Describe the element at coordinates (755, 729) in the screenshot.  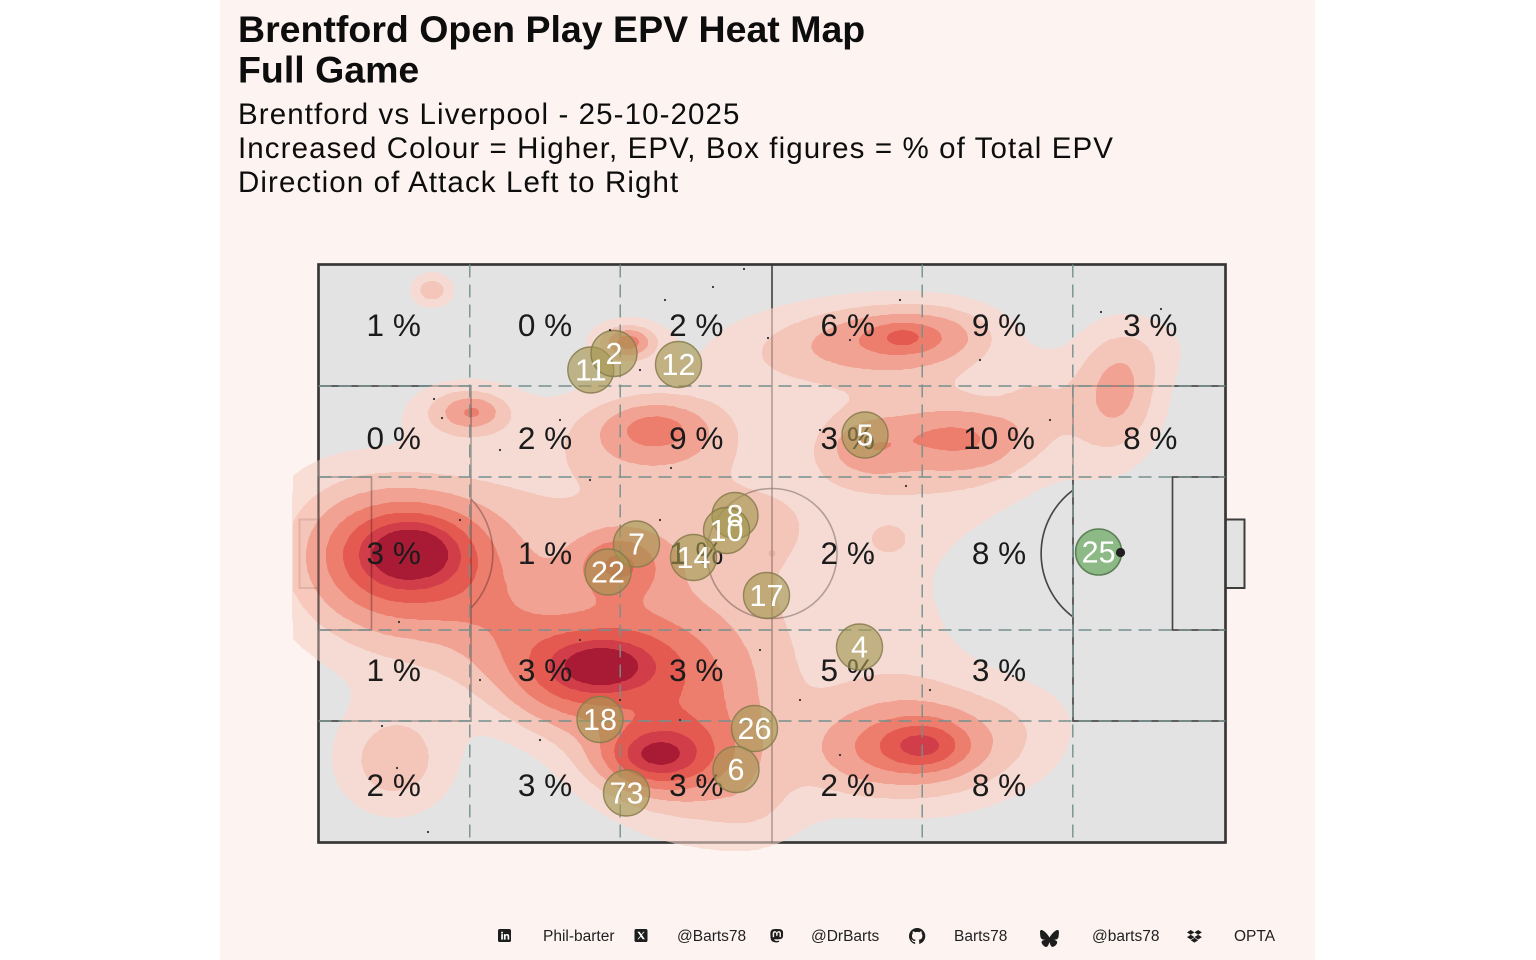
I see `svg-text: 26` at that location.